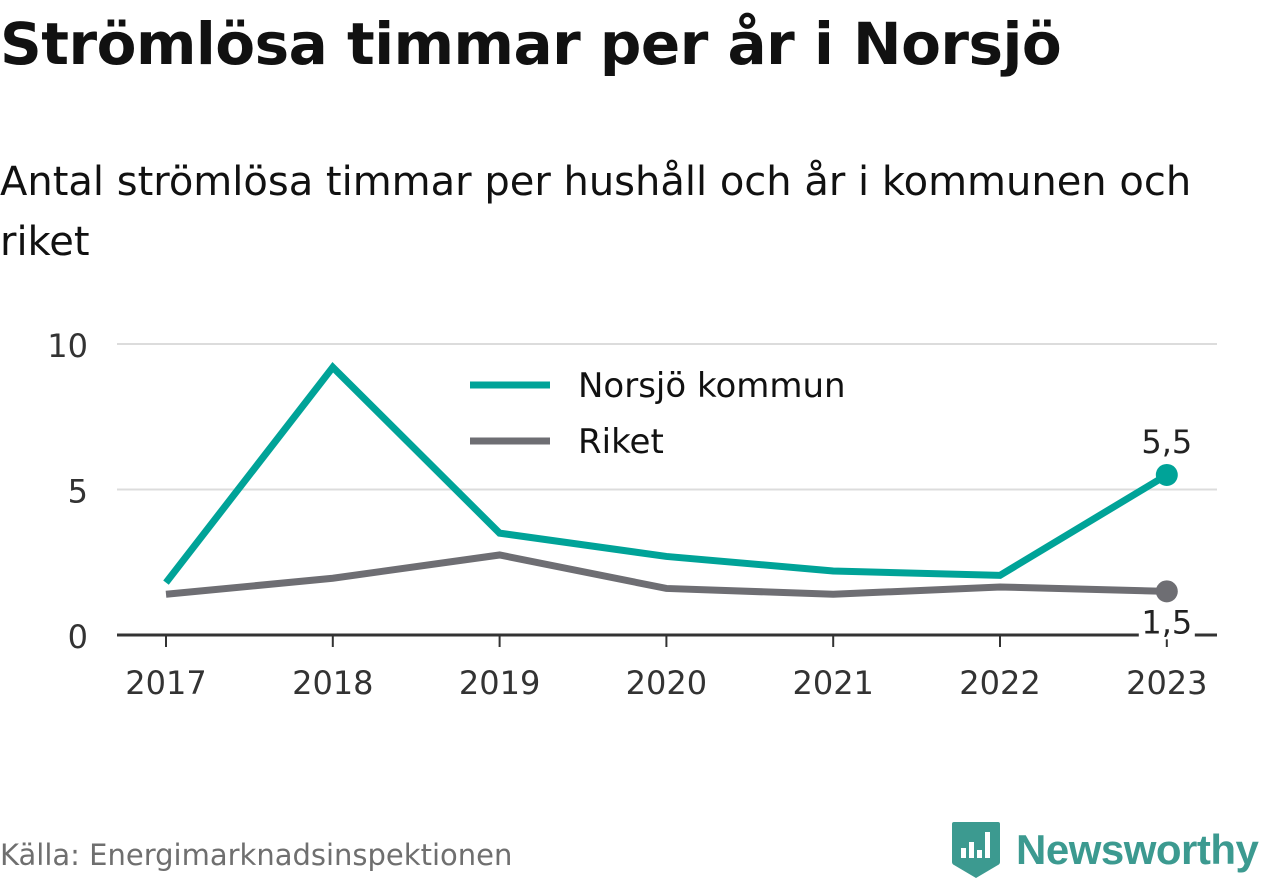 The height and width of the screenshot is (882, 1262). Describe the element at coordinates (332, 683) in the screenshot. I see `x-tick-label: 2018` at that location.